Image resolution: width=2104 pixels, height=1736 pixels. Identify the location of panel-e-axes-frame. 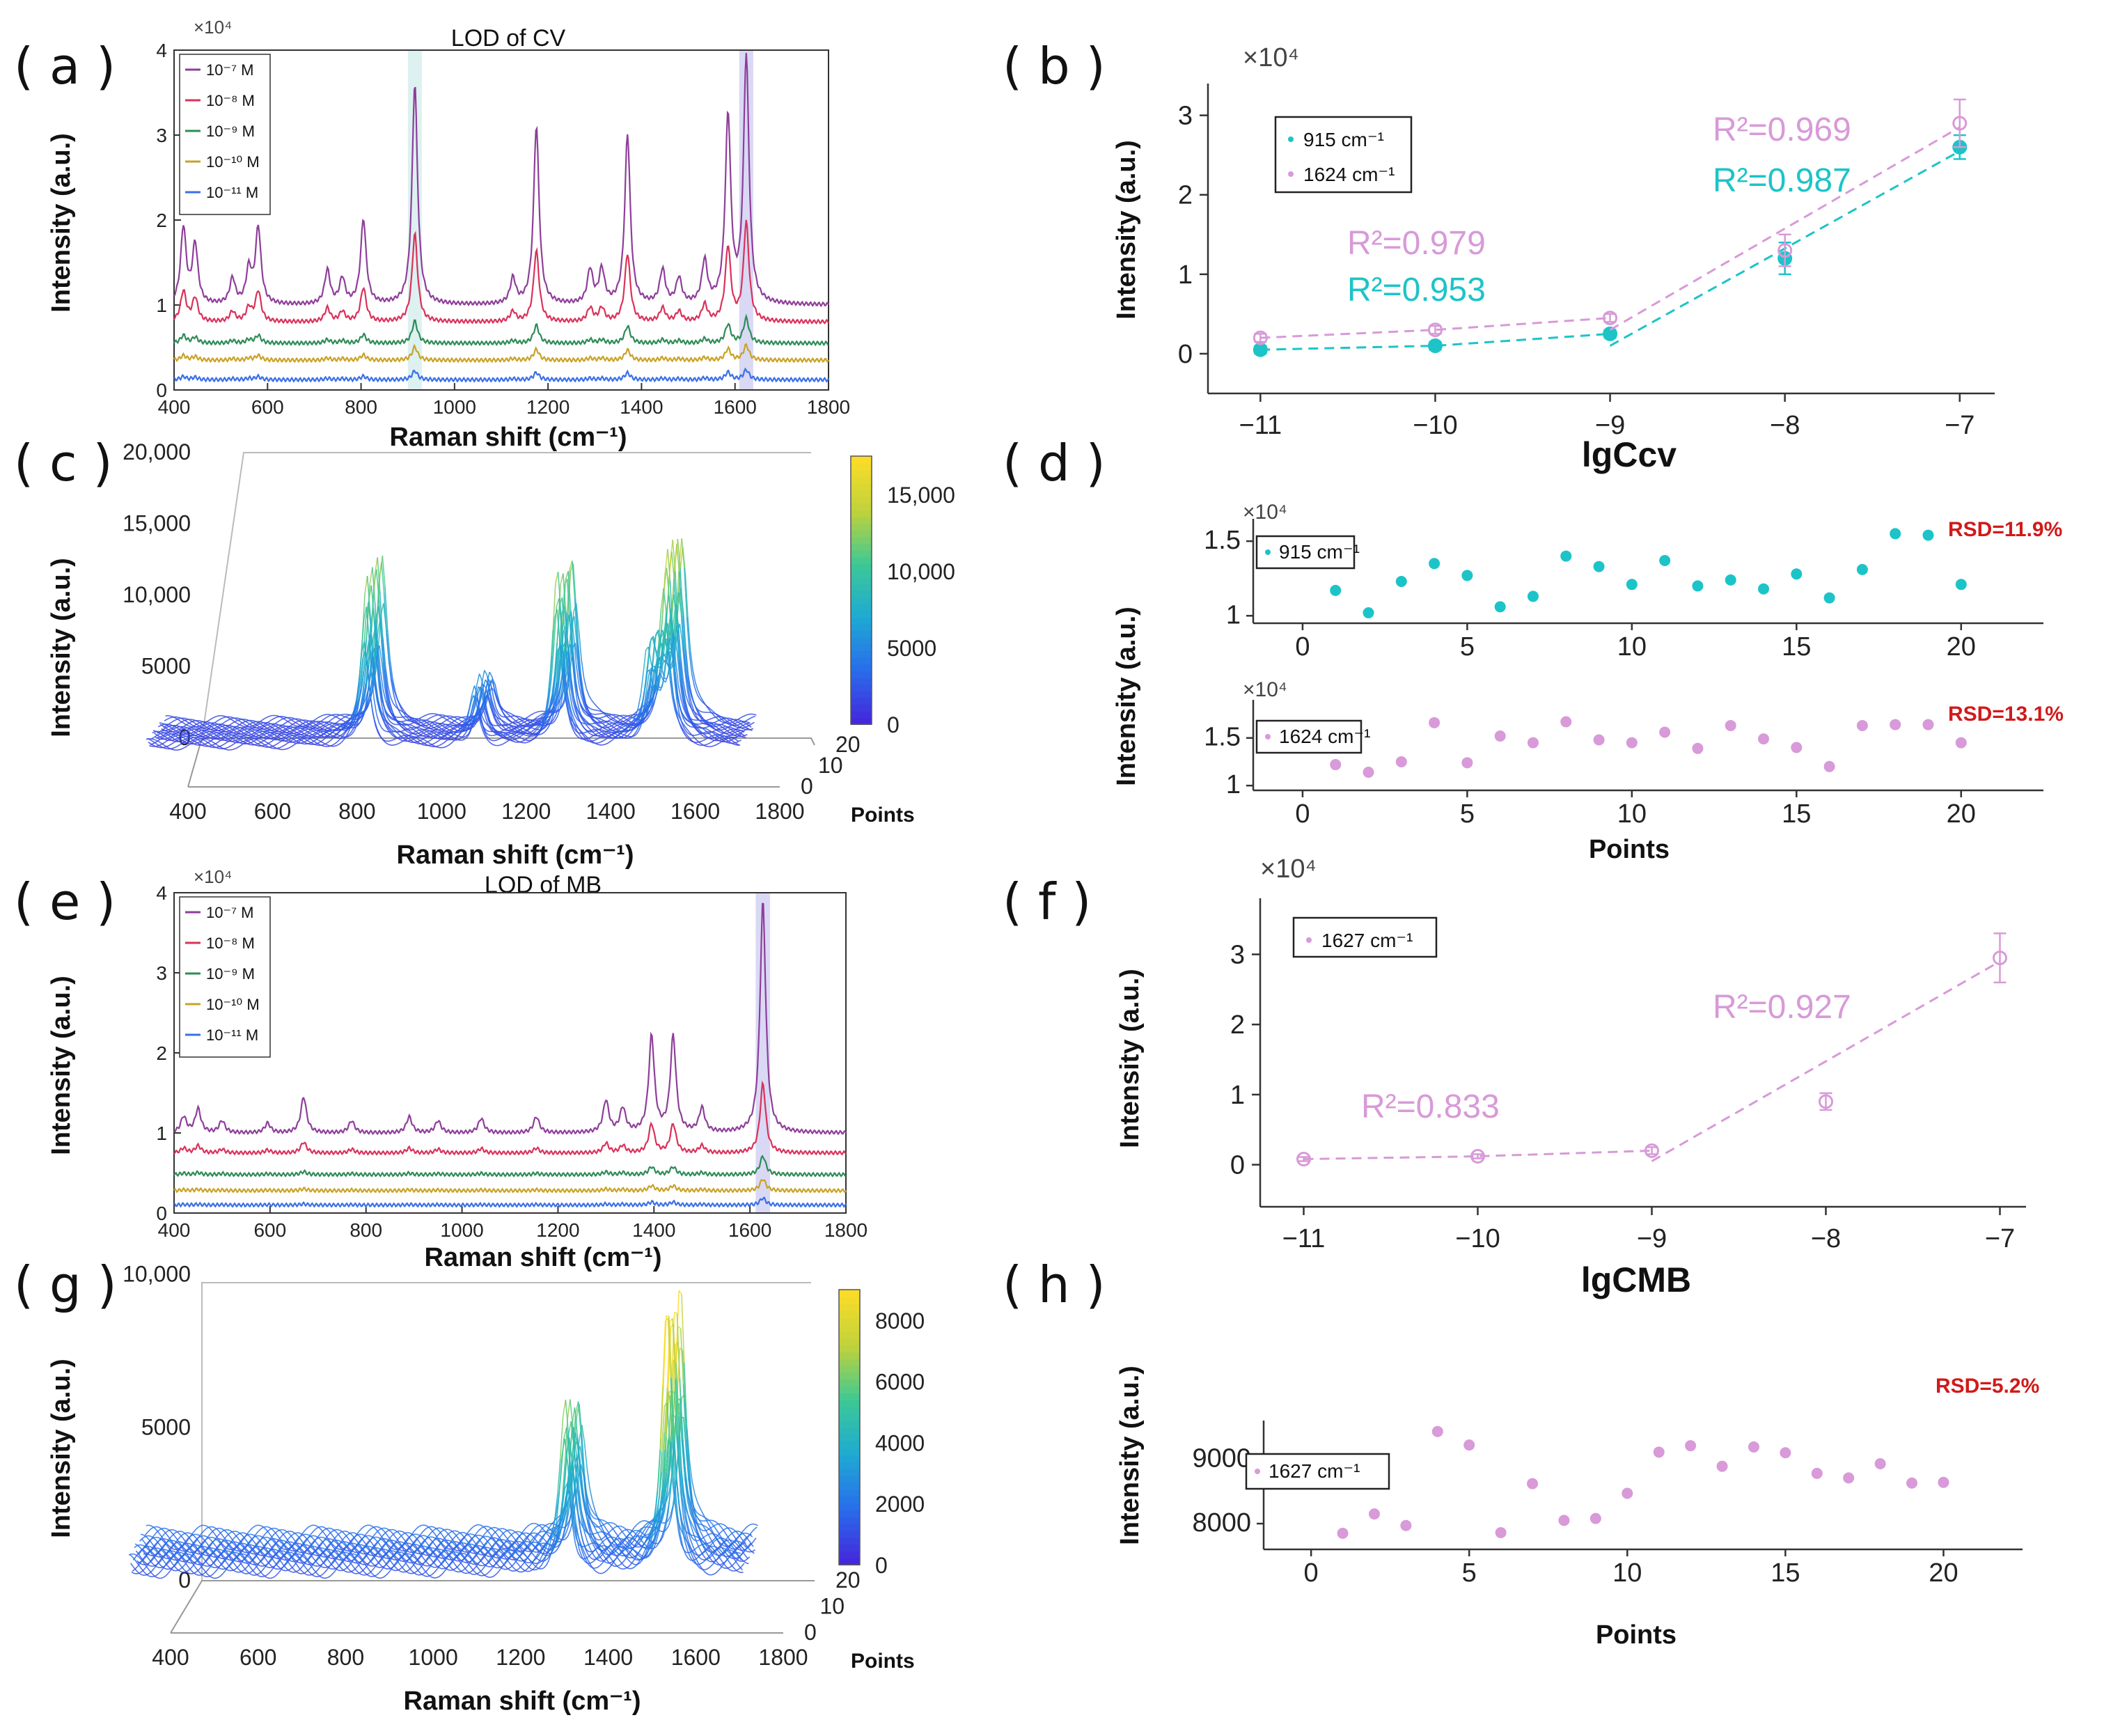
(510, 1053).